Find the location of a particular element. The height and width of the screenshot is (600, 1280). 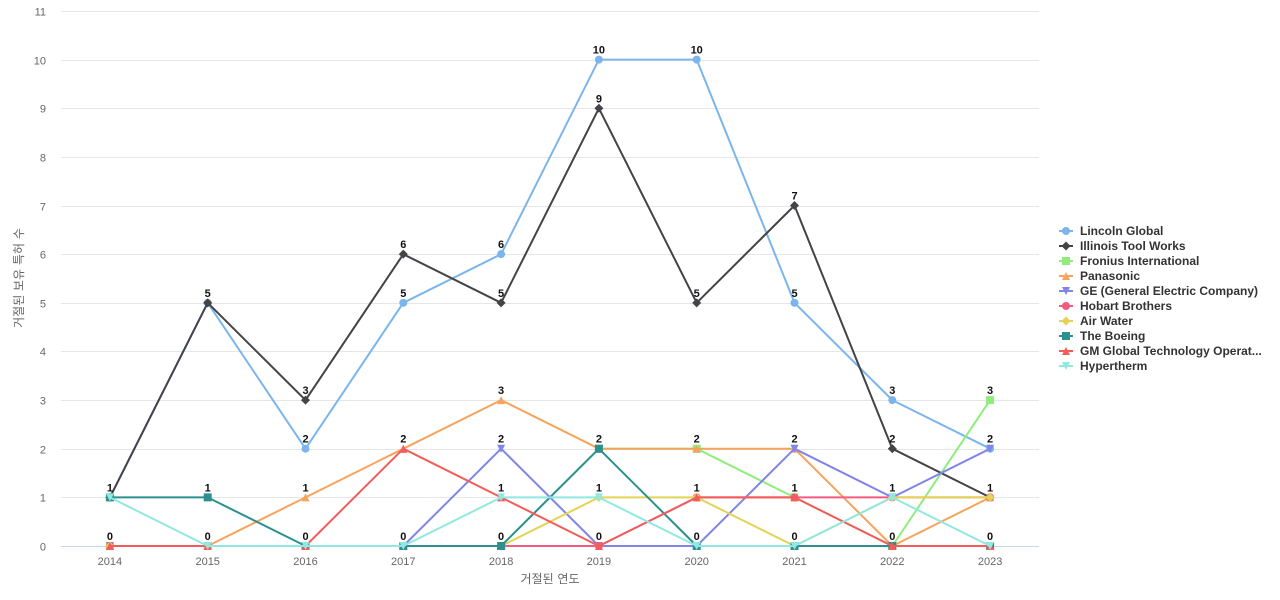

legend-item: GE (General Electric Company) is located at coordinates (1158, 291).